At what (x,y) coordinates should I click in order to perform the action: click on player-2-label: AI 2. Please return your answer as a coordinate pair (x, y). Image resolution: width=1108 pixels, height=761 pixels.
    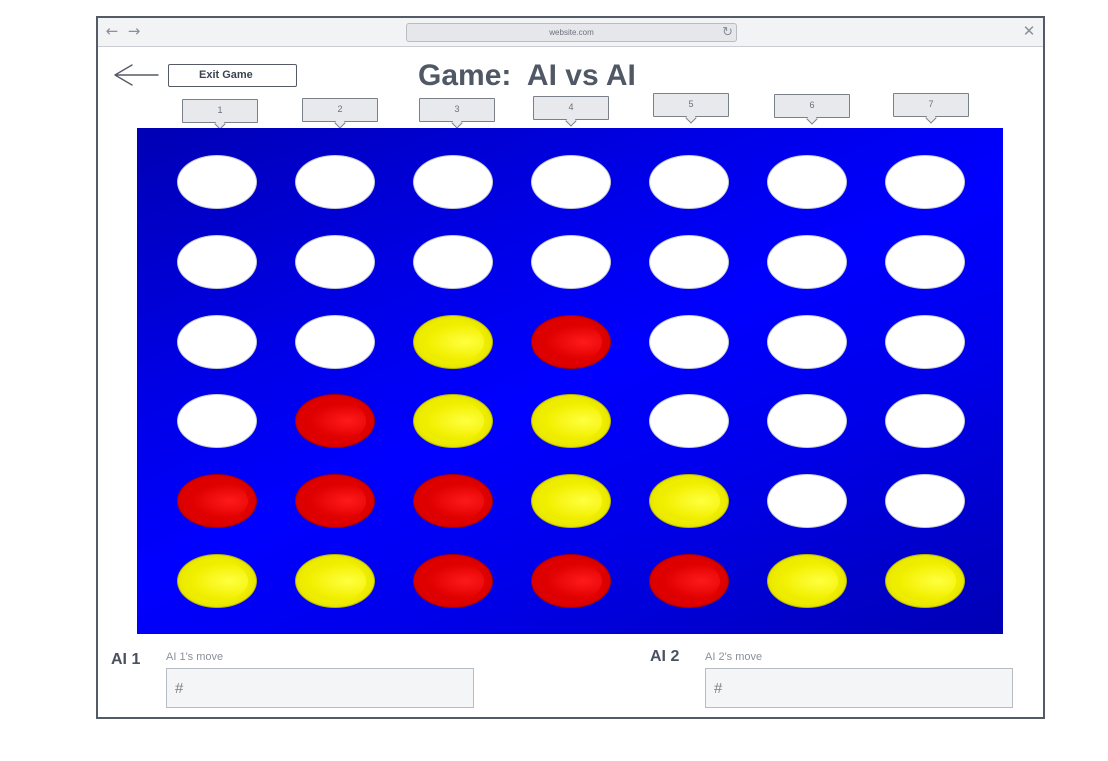
    Looking at the image, I should click on (665, 656).